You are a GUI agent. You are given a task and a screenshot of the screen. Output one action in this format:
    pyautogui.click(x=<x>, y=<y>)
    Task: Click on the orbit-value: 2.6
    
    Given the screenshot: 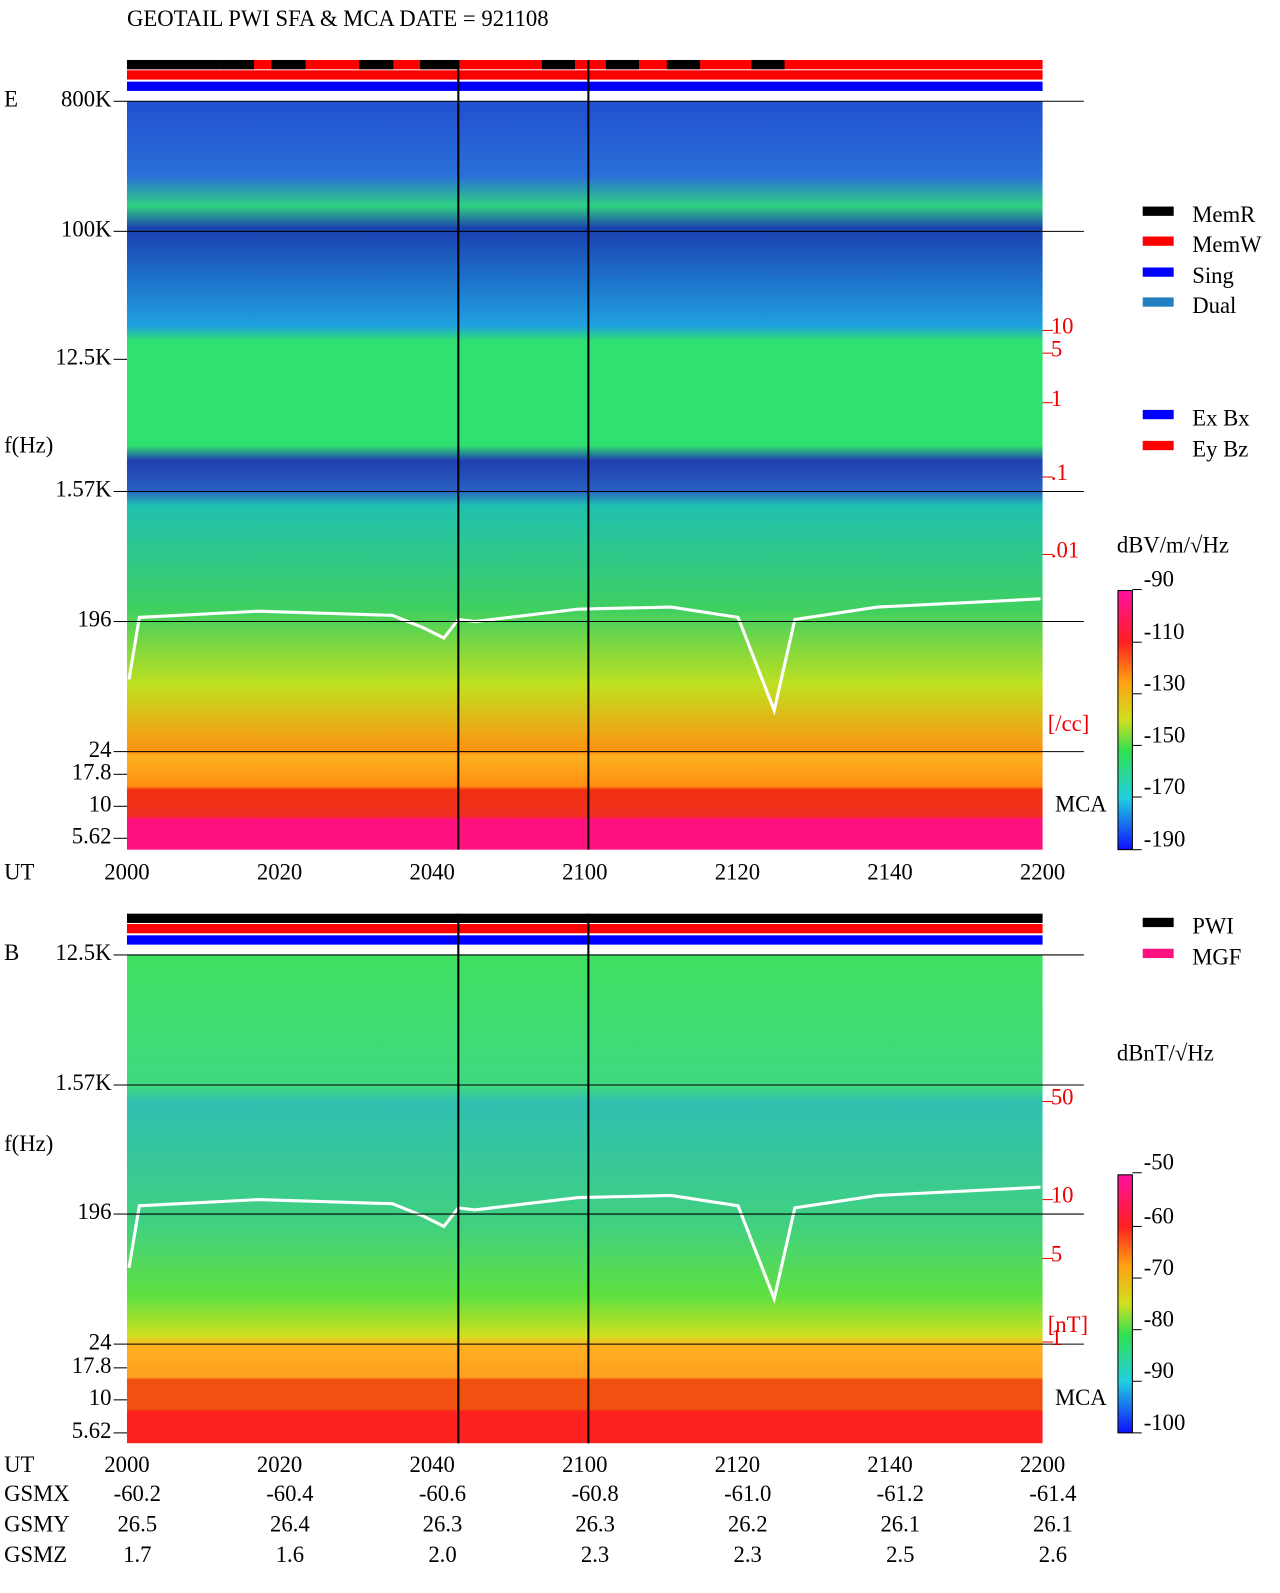 What is the action you would take?
    pyautogui.click(x=1053, y=1554)
    